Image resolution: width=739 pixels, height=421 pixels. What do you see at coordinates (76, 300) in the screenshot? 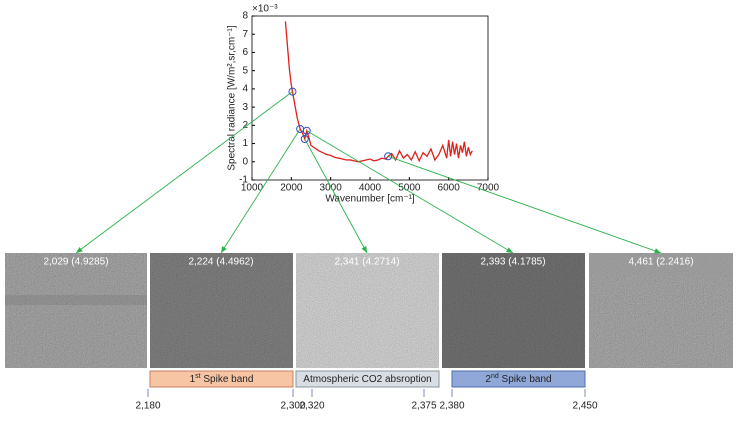
I see `horizon` at bounding box center [76, 300].